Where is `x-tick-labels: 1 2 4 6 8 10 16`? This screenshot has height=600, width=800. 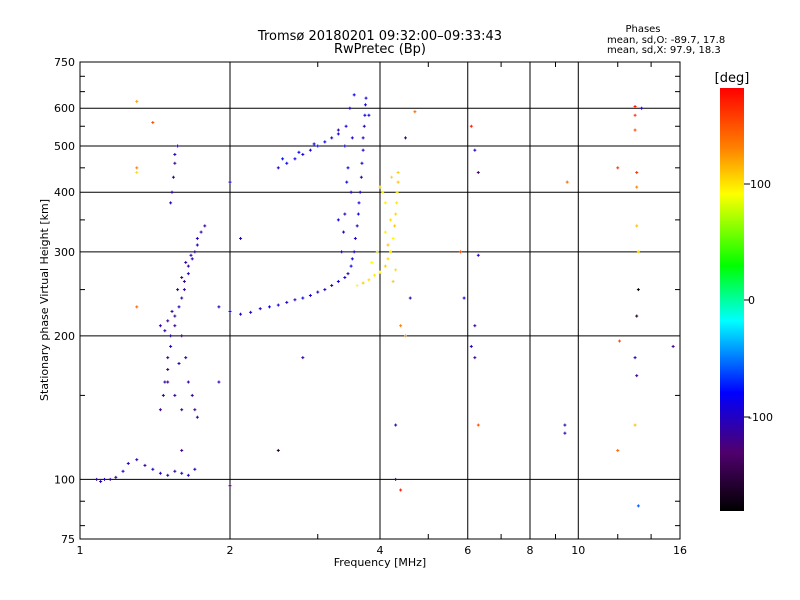 x-tick-labels: 1 2 4 6 8 10 16 is located at coordinates (382, 550).